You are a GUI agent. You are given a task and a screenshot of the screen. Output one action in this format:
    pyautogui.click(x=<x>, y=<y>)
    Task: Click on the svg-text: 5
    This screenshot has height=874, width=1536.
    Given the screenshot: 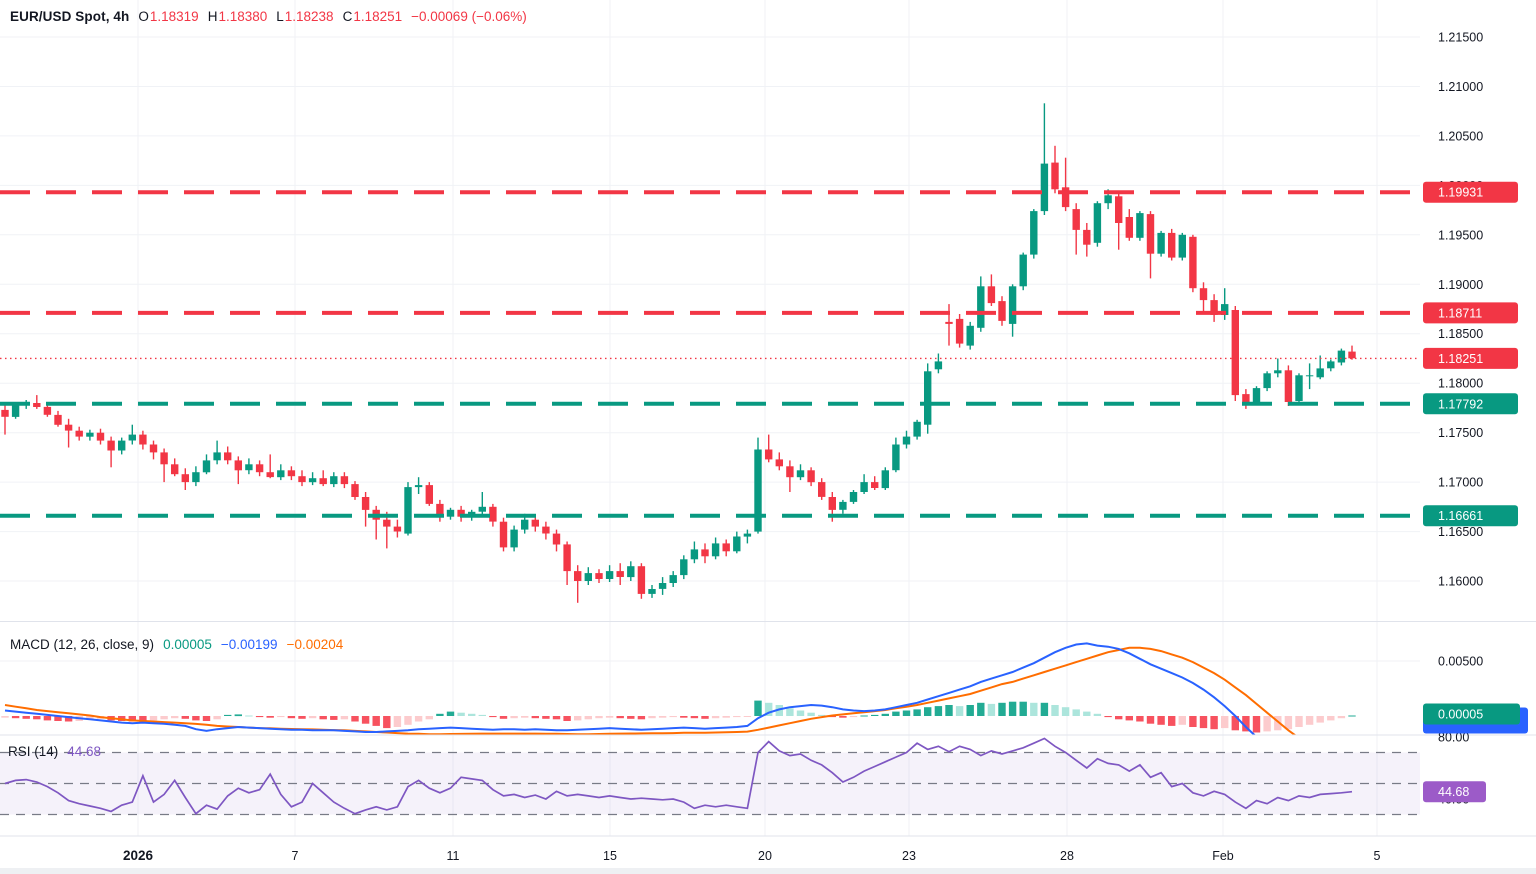 What is the action you would take?
    pyautogui.click(x=1377, y=856)
    